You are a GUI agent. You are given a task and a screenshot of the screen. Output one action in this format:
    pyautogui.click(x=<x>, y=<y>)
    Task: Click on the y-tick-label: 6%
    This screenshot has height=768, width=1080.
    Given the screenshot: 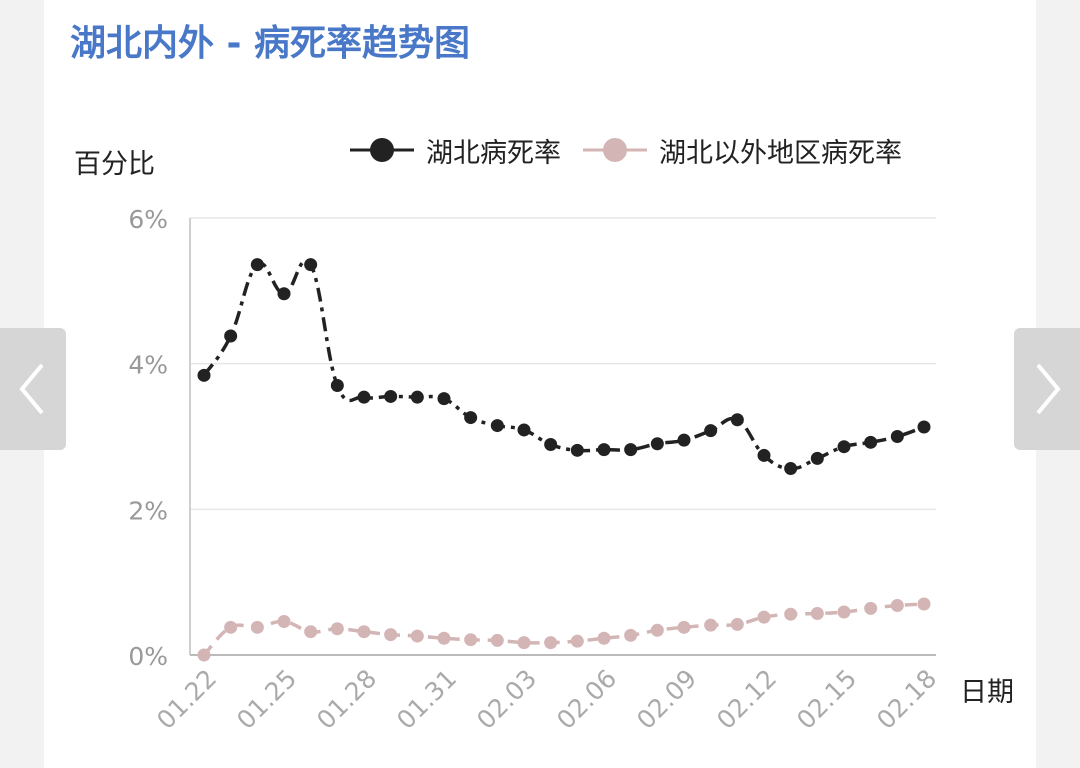 What is the action you would take?
    pyautogui.click(x=148, y=219)
    